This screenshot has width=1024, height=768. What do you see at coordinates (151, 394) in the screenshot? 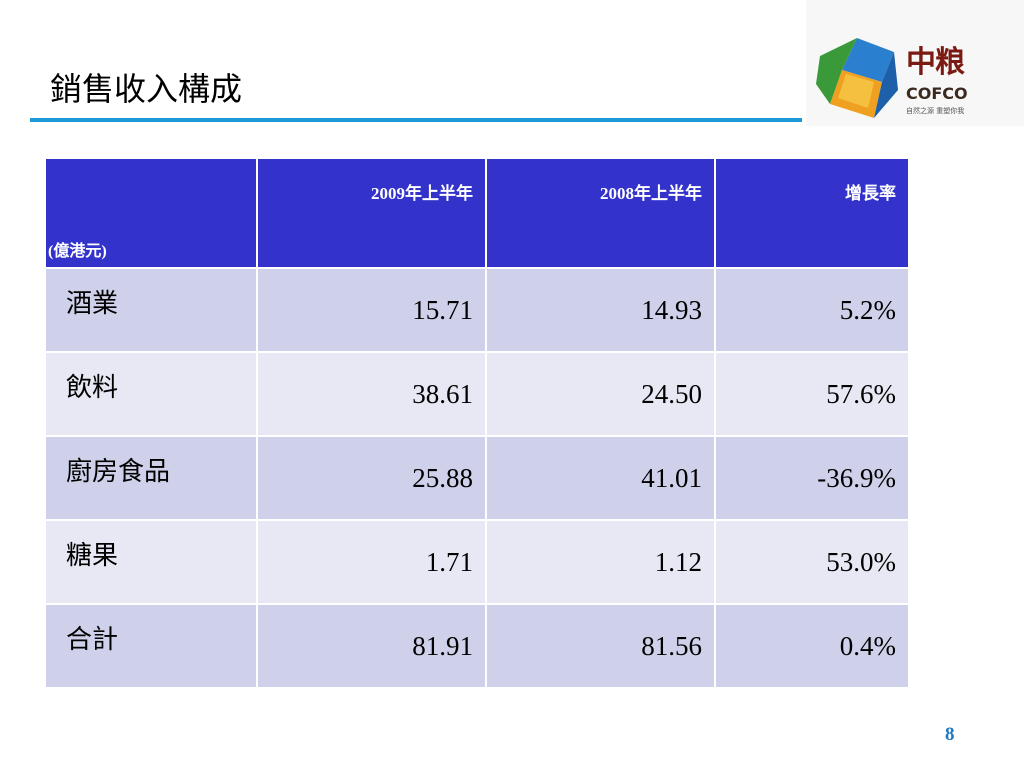
I see `row-label: 飲料` at bounding box center [151, 394].